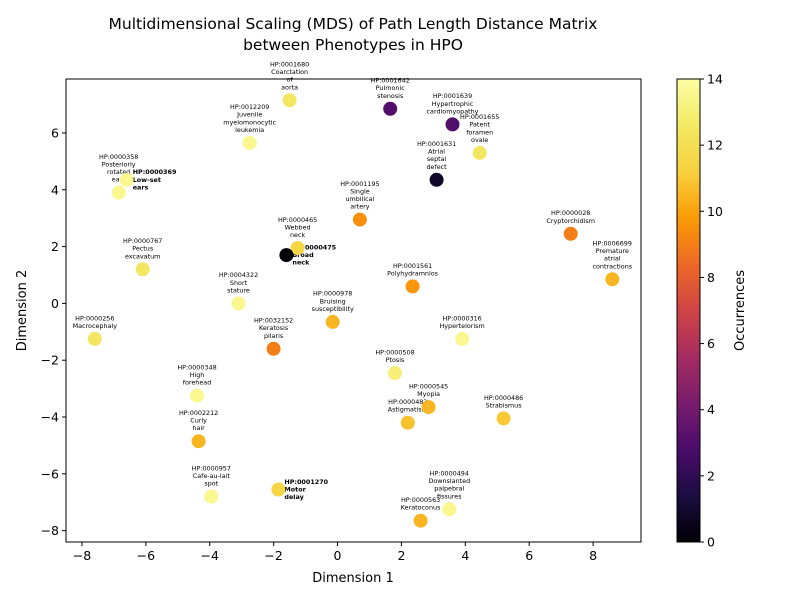 This screenshot has width=800, height=600. I want to click on point-label-line: hair, so click(198, 428).